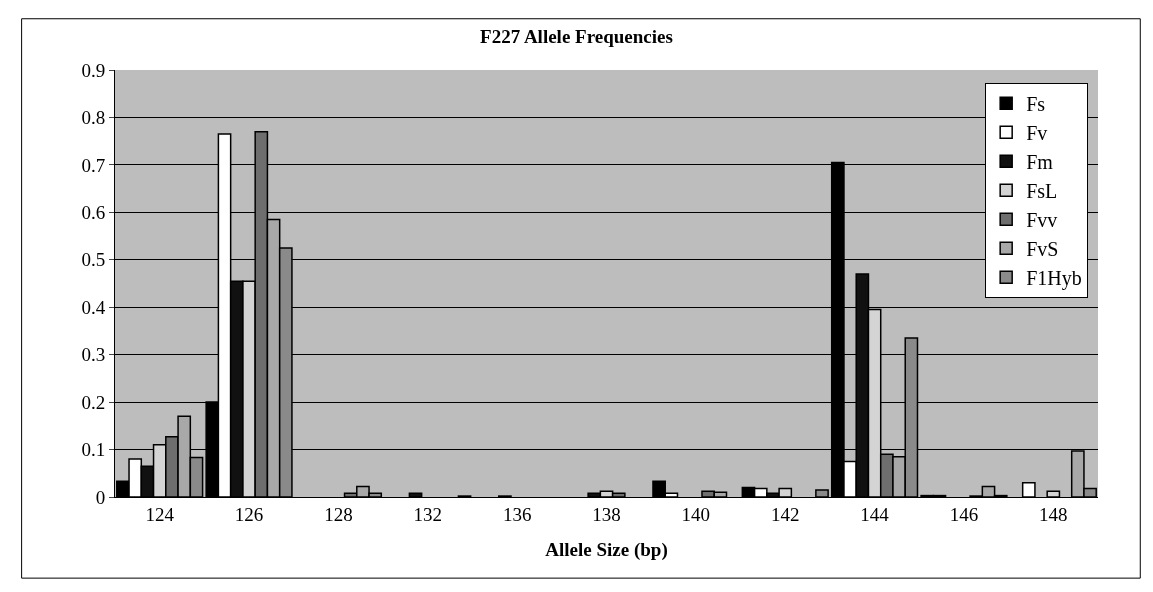 The width and height of the screenshot is (1153, 592). Describe the element at coordinates (93, 70) in the screenshot. I see `y-tick-label: 0.9` at that location.